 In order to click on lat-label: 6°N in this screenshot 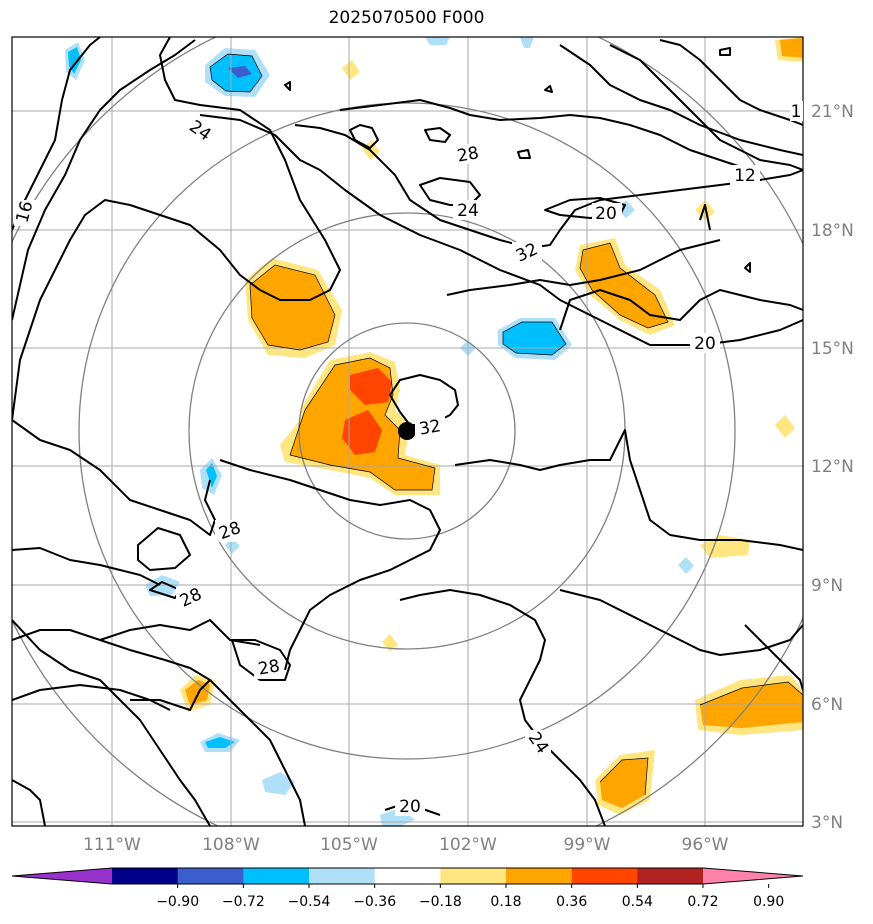, I will do `click(827, 705)`.